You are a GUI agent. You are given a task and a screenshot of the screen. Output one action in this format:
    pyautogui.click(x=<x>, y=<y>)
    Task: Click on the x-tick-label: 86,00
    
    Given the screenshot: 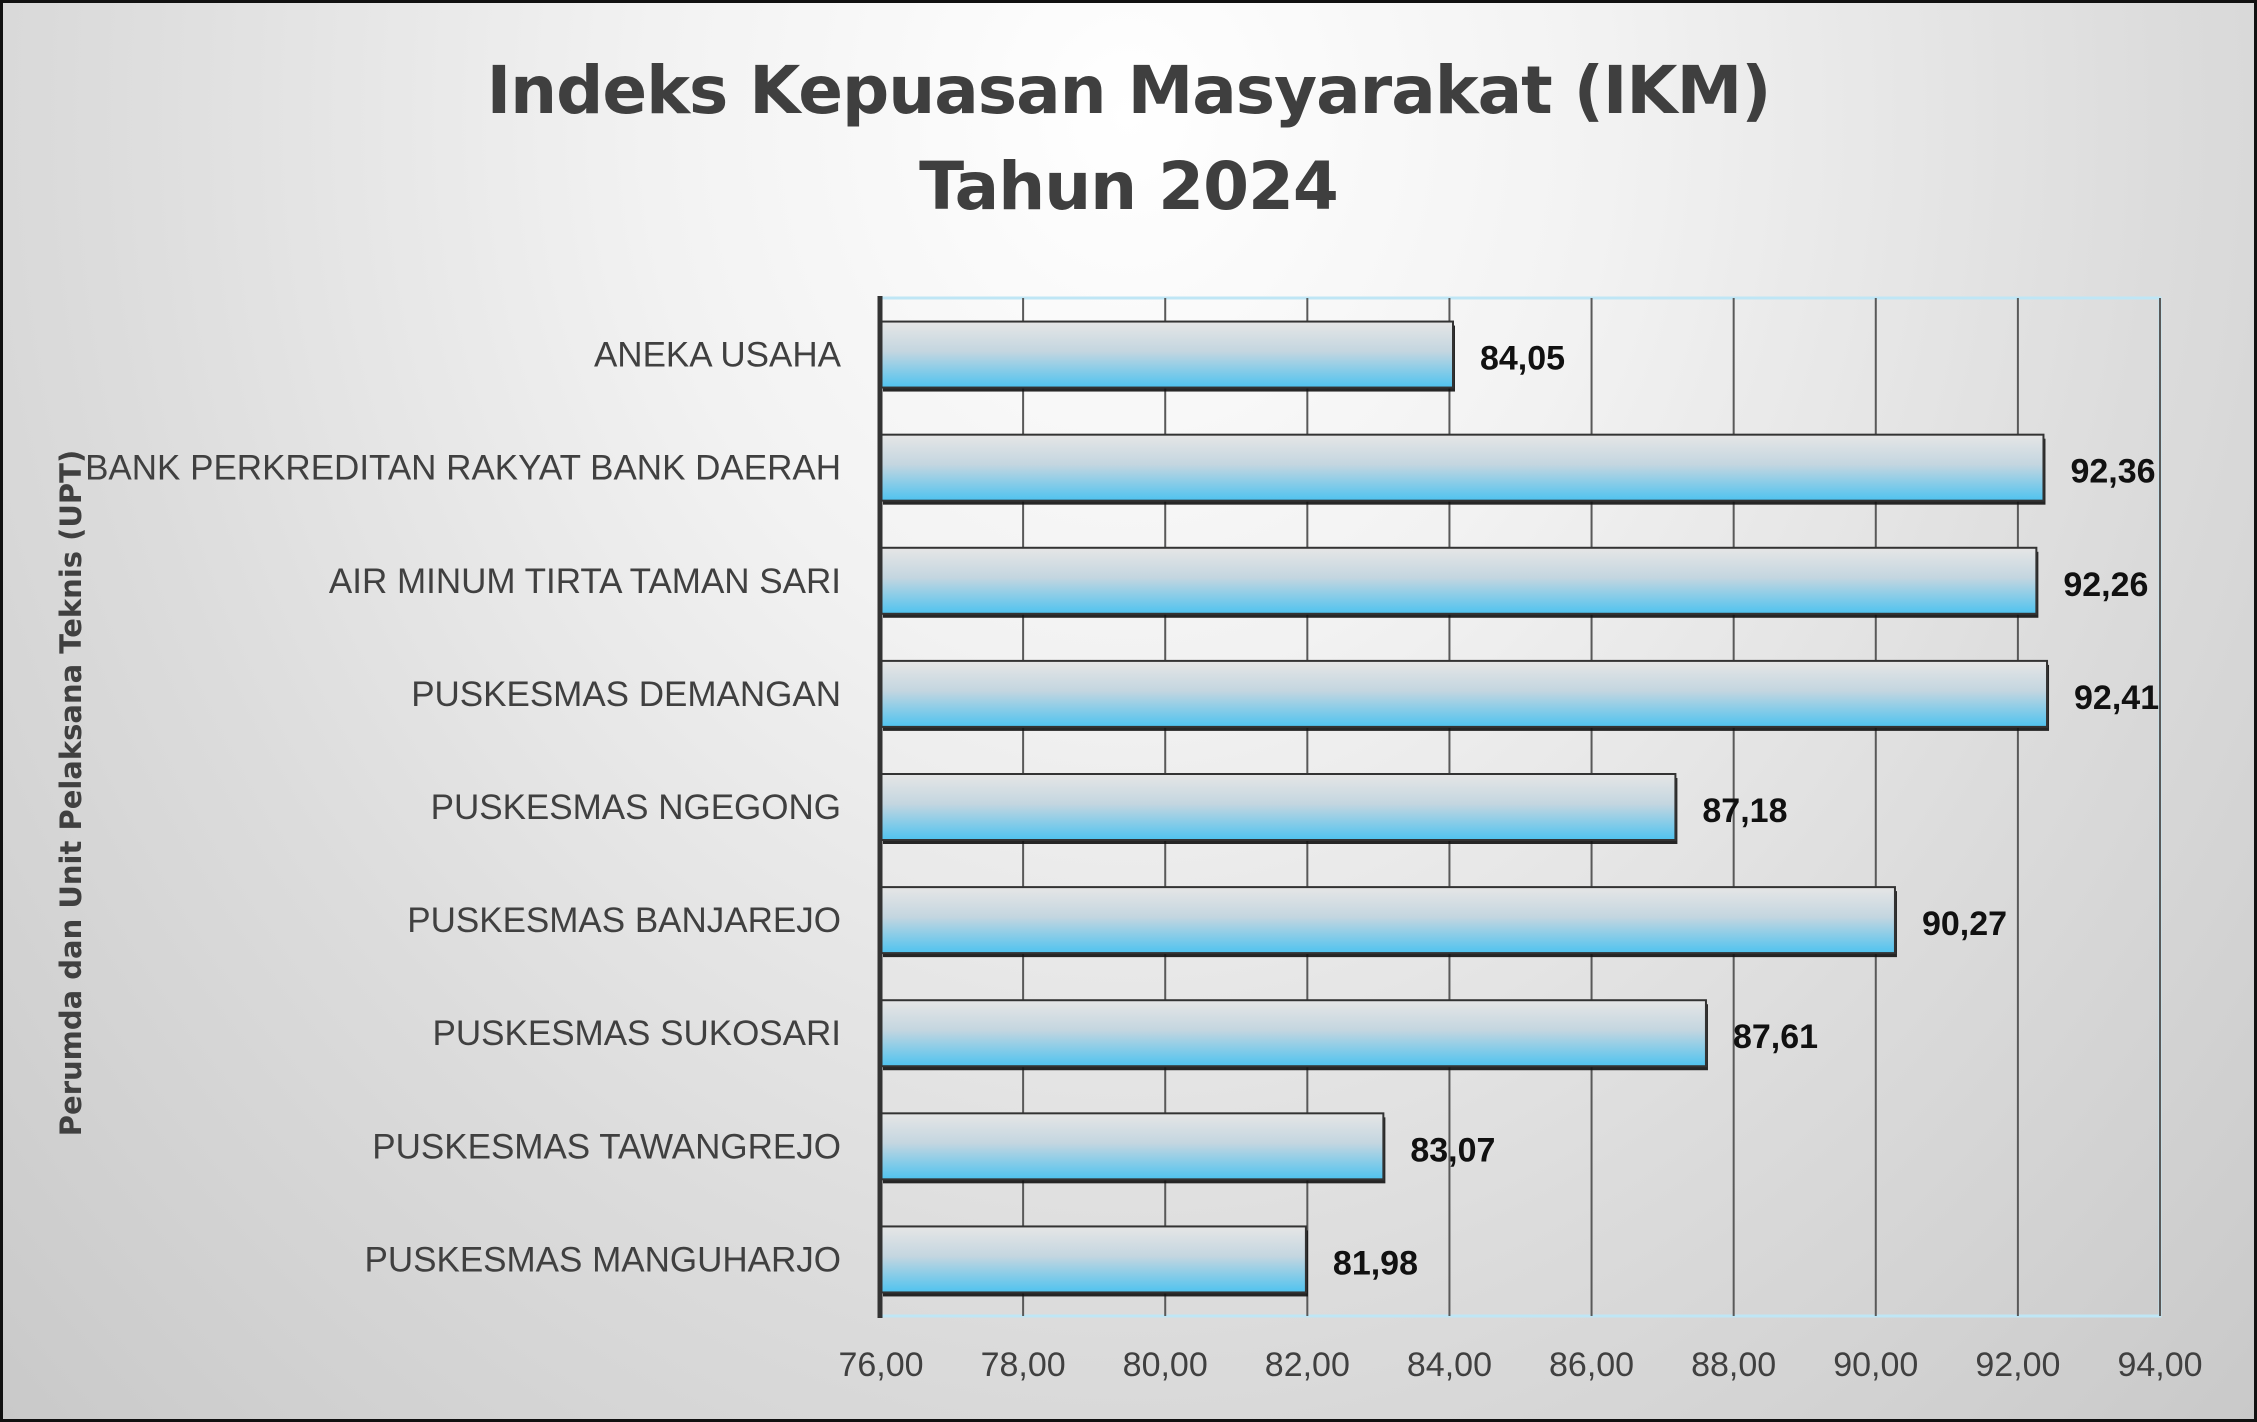 What is the action you would take?
    pyautogui.click(x=1591, y=1365)
    